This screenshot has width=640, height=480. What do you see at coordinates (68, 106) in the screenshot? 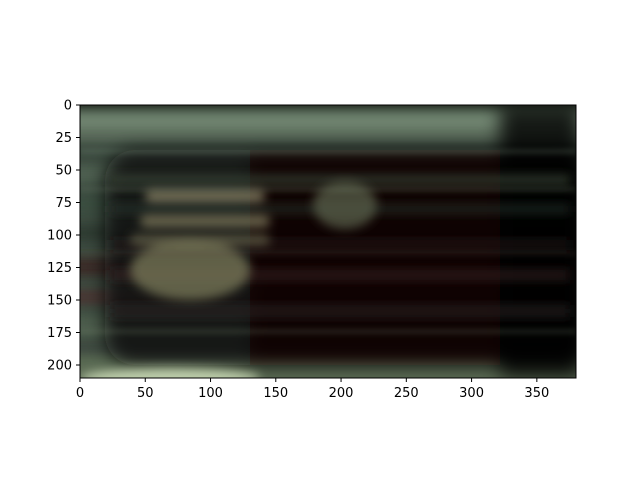
I see `y-tick-label: 0` at bounding box center [68, 106].